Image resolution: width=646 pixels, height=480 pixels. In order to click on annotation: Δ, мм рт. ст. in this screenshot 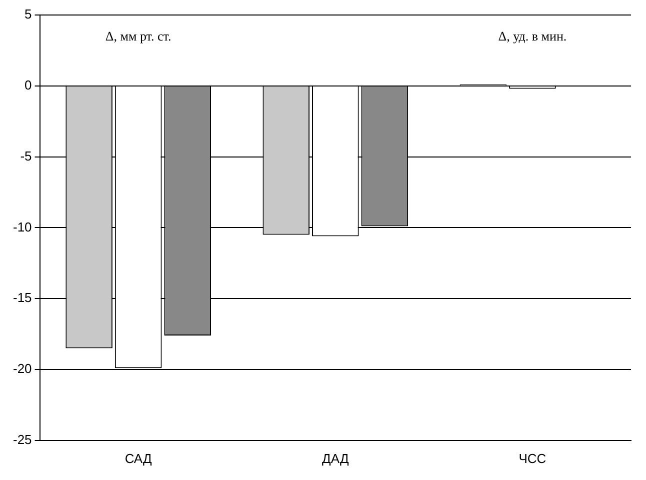, I will do `click(138, 36)`.